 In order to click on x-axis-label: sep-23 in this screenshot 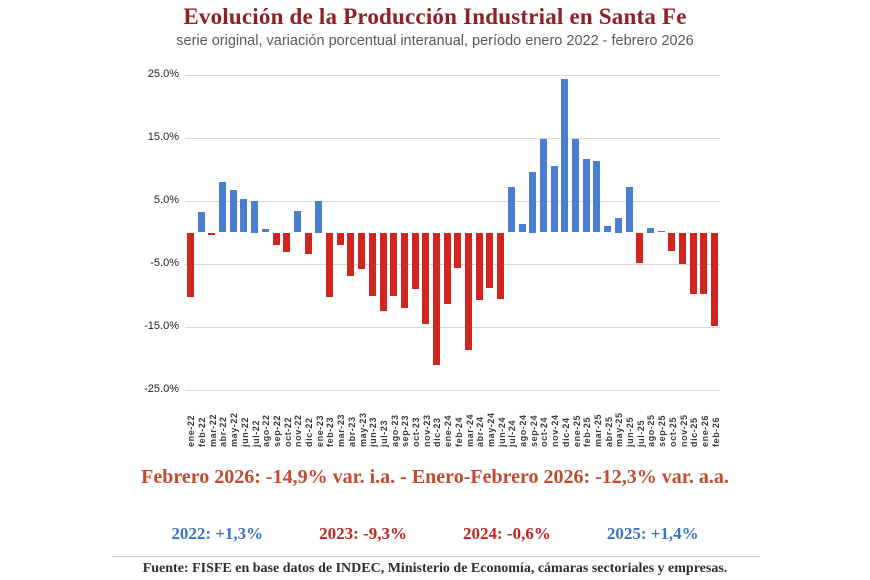, I will do `click(405, 430)`.